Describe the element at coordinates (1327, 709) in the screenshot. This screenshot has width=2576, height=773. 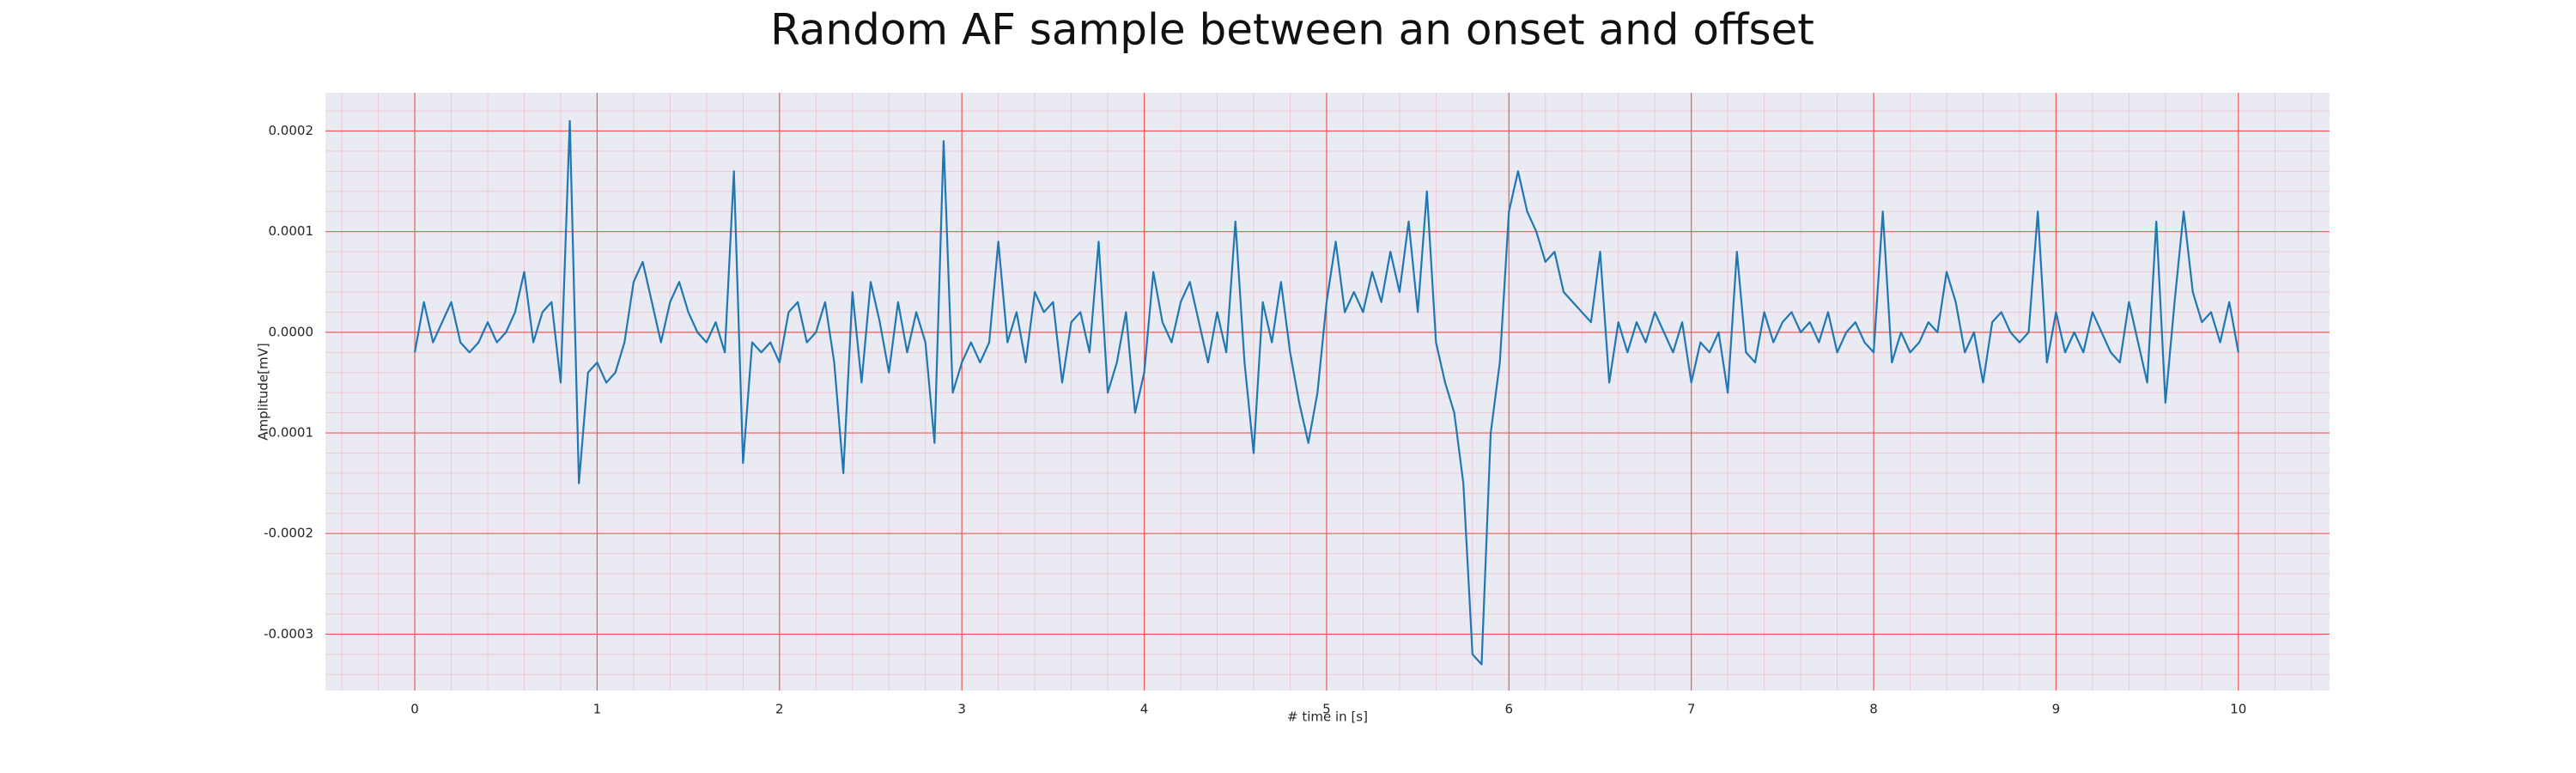
I see `x-tick-label: 5` at that location.